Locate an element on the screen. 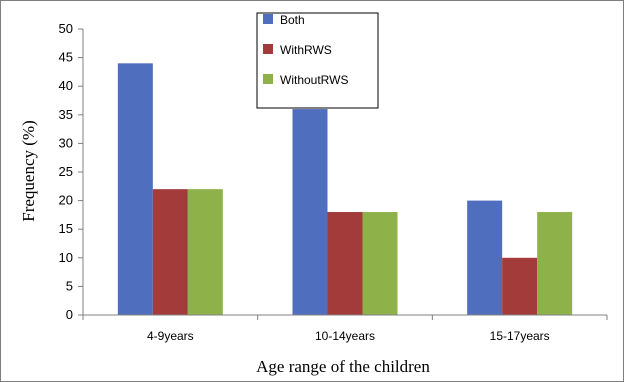 The height and width of the screenshot is (382, 624). legend: Both WithRWS WithoutRWS is located at coordinates (317, 60).